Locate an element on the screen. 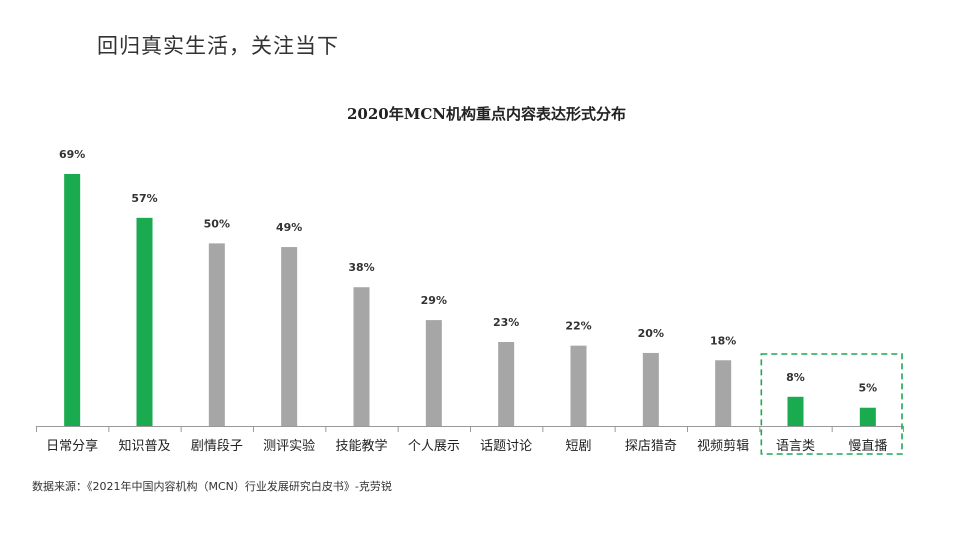  data-label: 49% is located at coordinates (289, 227).